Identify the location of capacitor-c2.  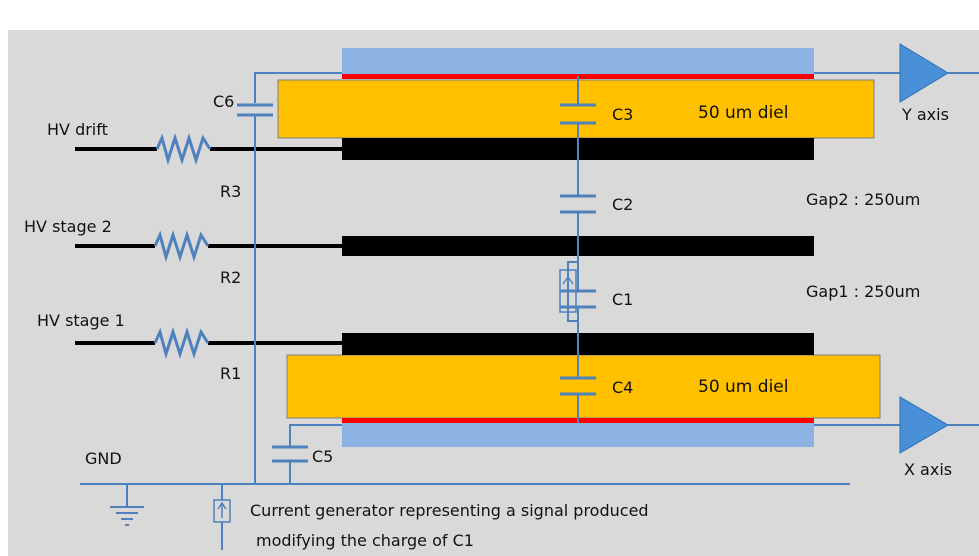
(578, 204).